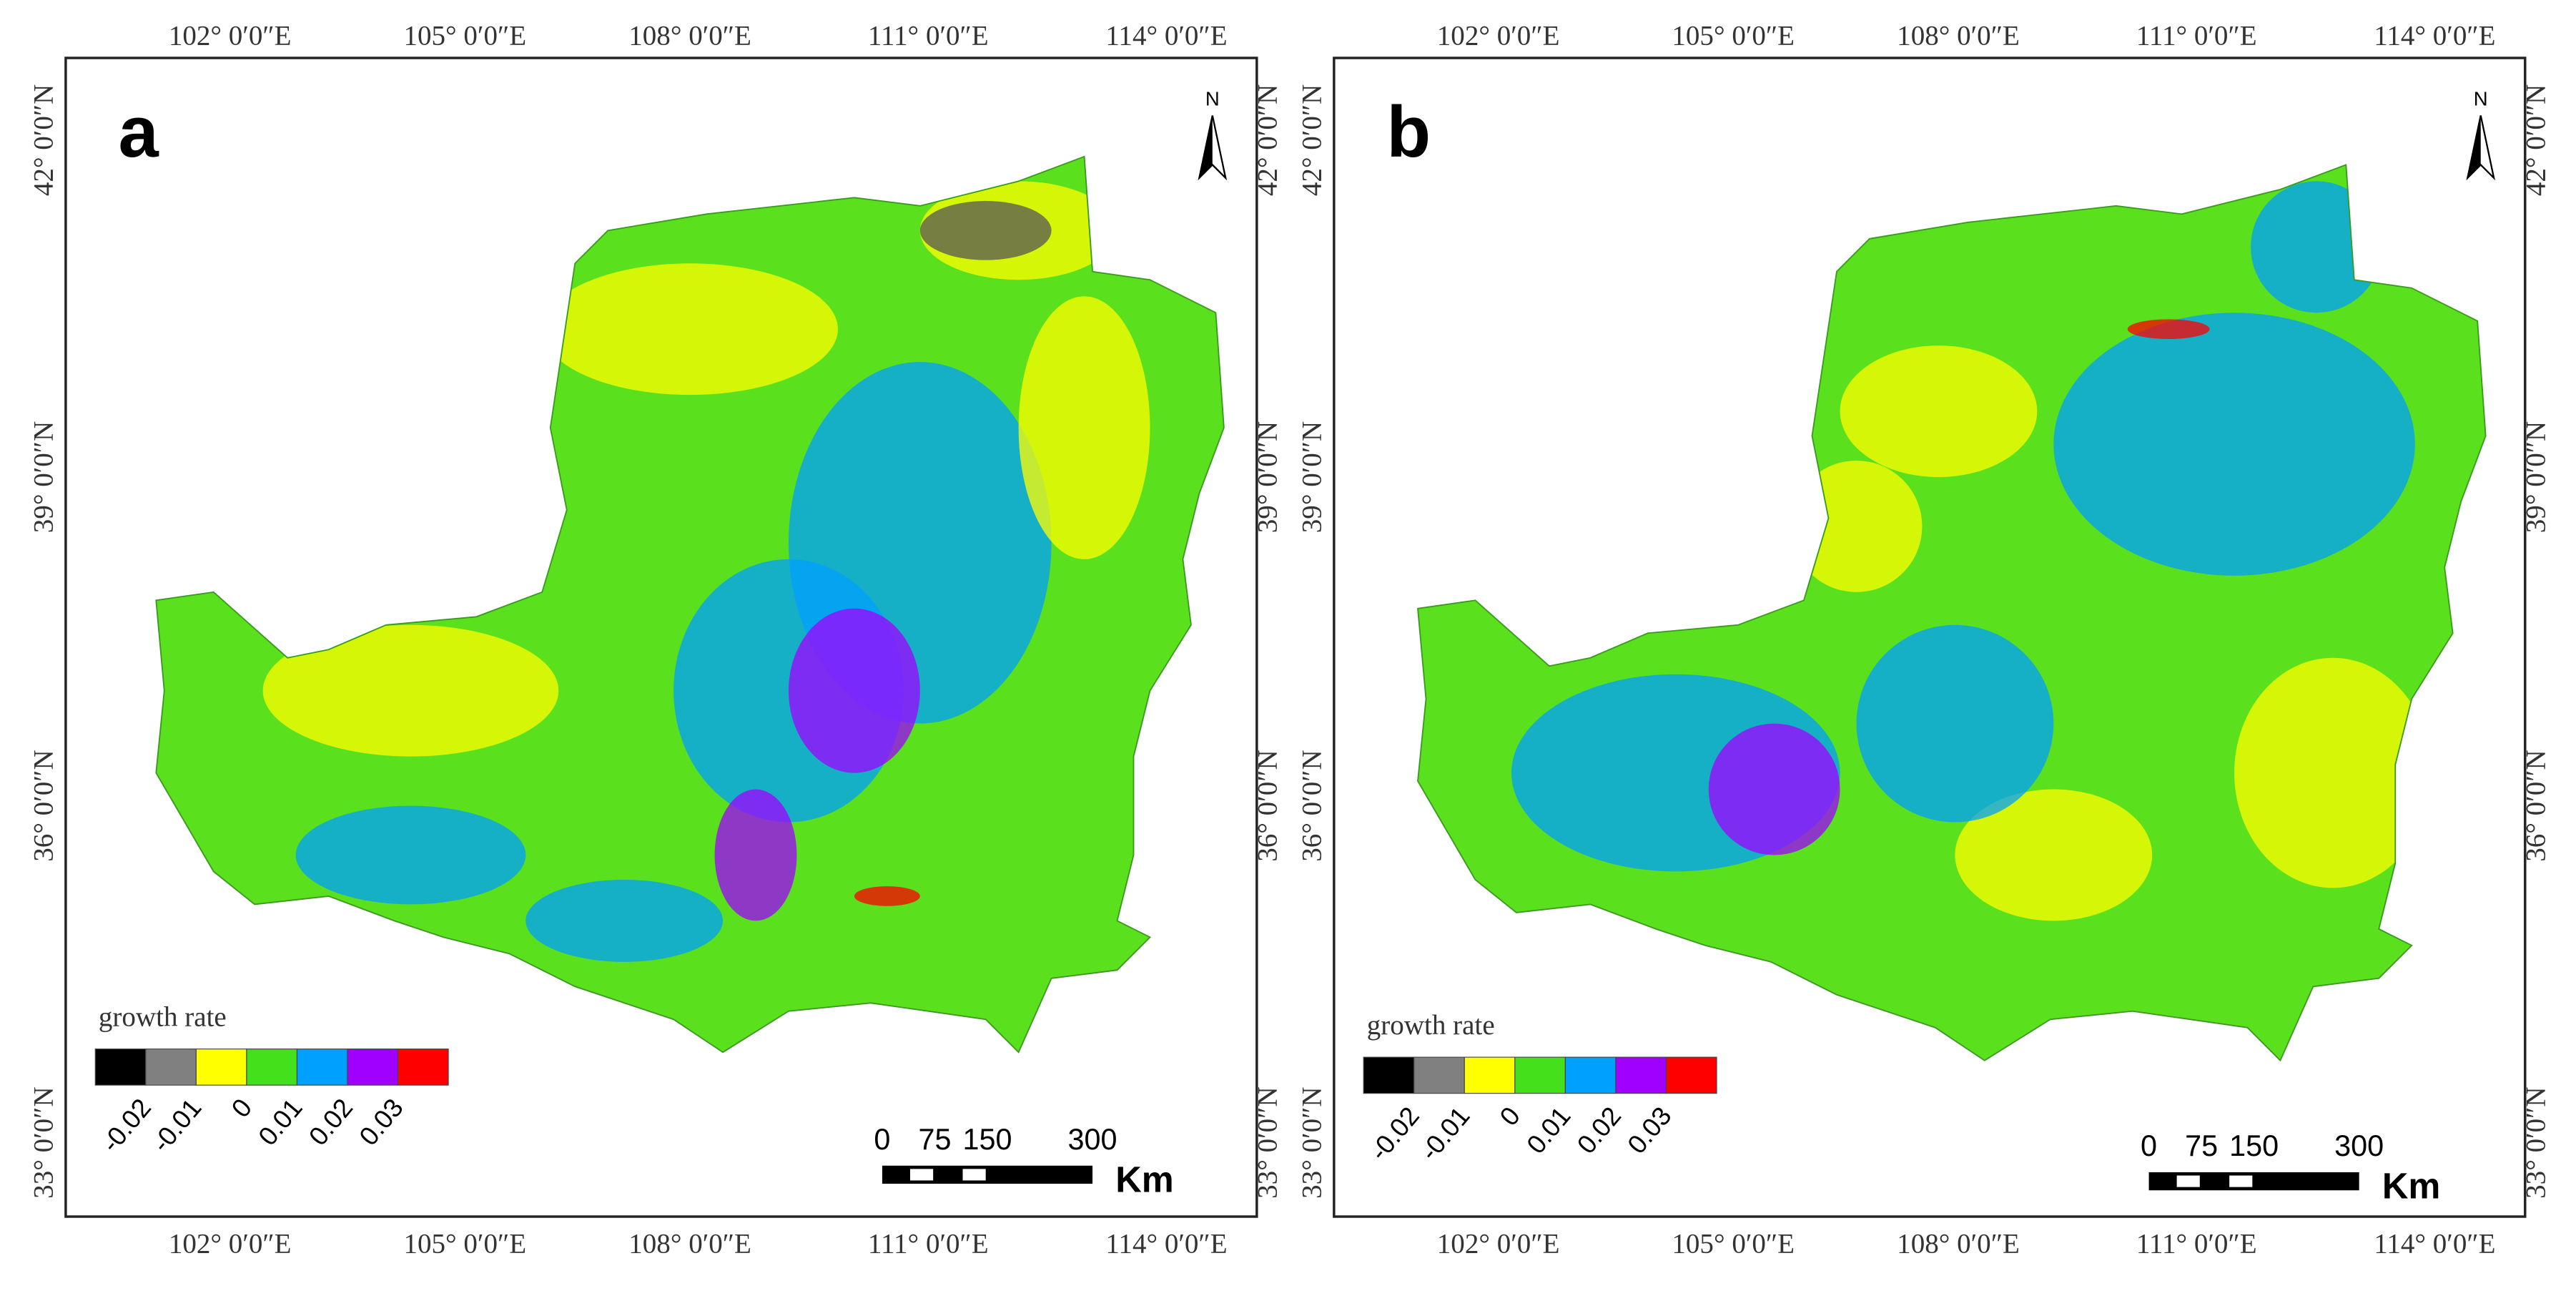 This screenshot has height=1291, width=2576. What do you see at coordinates (380, 1122) in the screenshot?
I see `legend-label: 0.03` at bounding box center [380, 1122].